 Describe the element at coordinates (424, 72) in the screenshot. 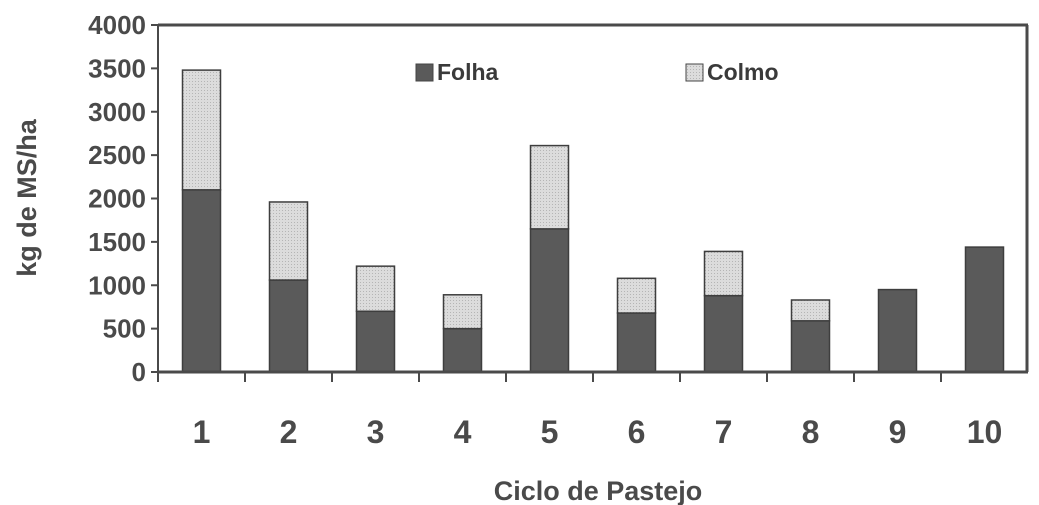

I see `legend-swatch-folha` at that location.